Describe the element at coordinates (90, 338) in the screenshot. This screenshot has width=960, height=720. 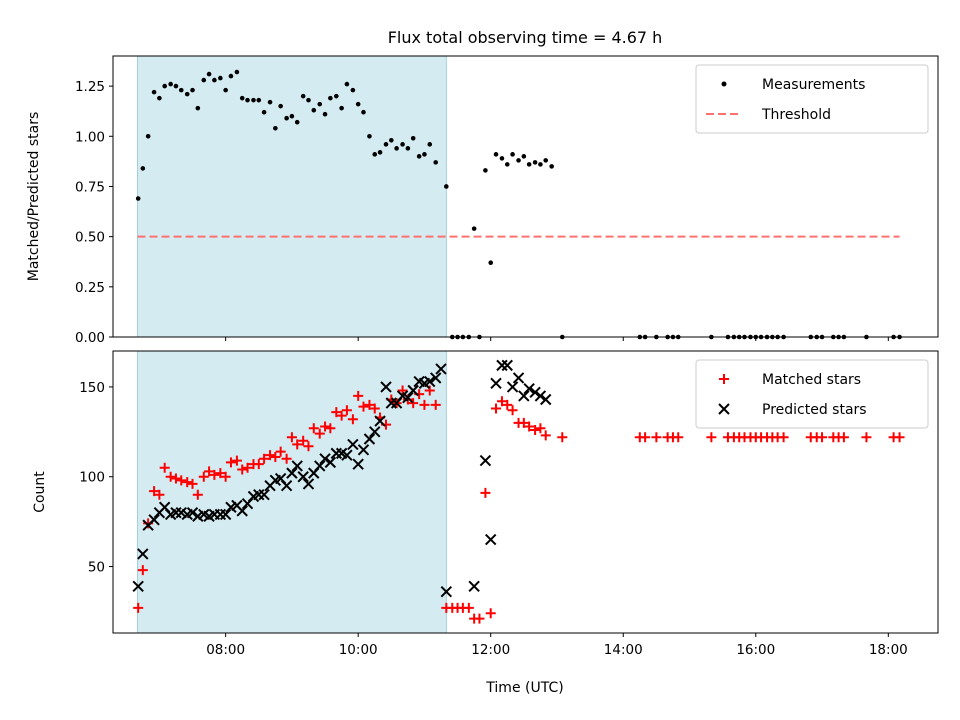
I see `y-tick-label: 0.00` at that location.